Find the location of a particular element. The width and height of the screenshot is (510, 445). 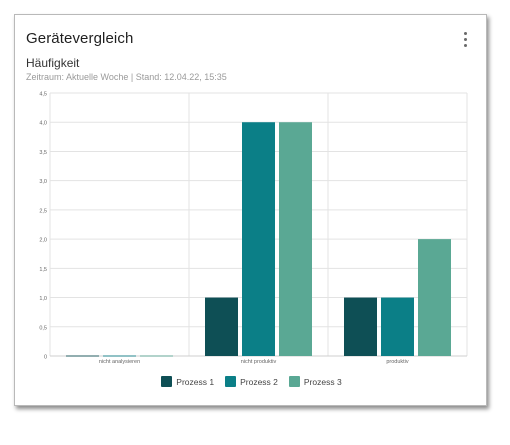

y-tick-label: 3,0 is located at coordinates (43, 182).